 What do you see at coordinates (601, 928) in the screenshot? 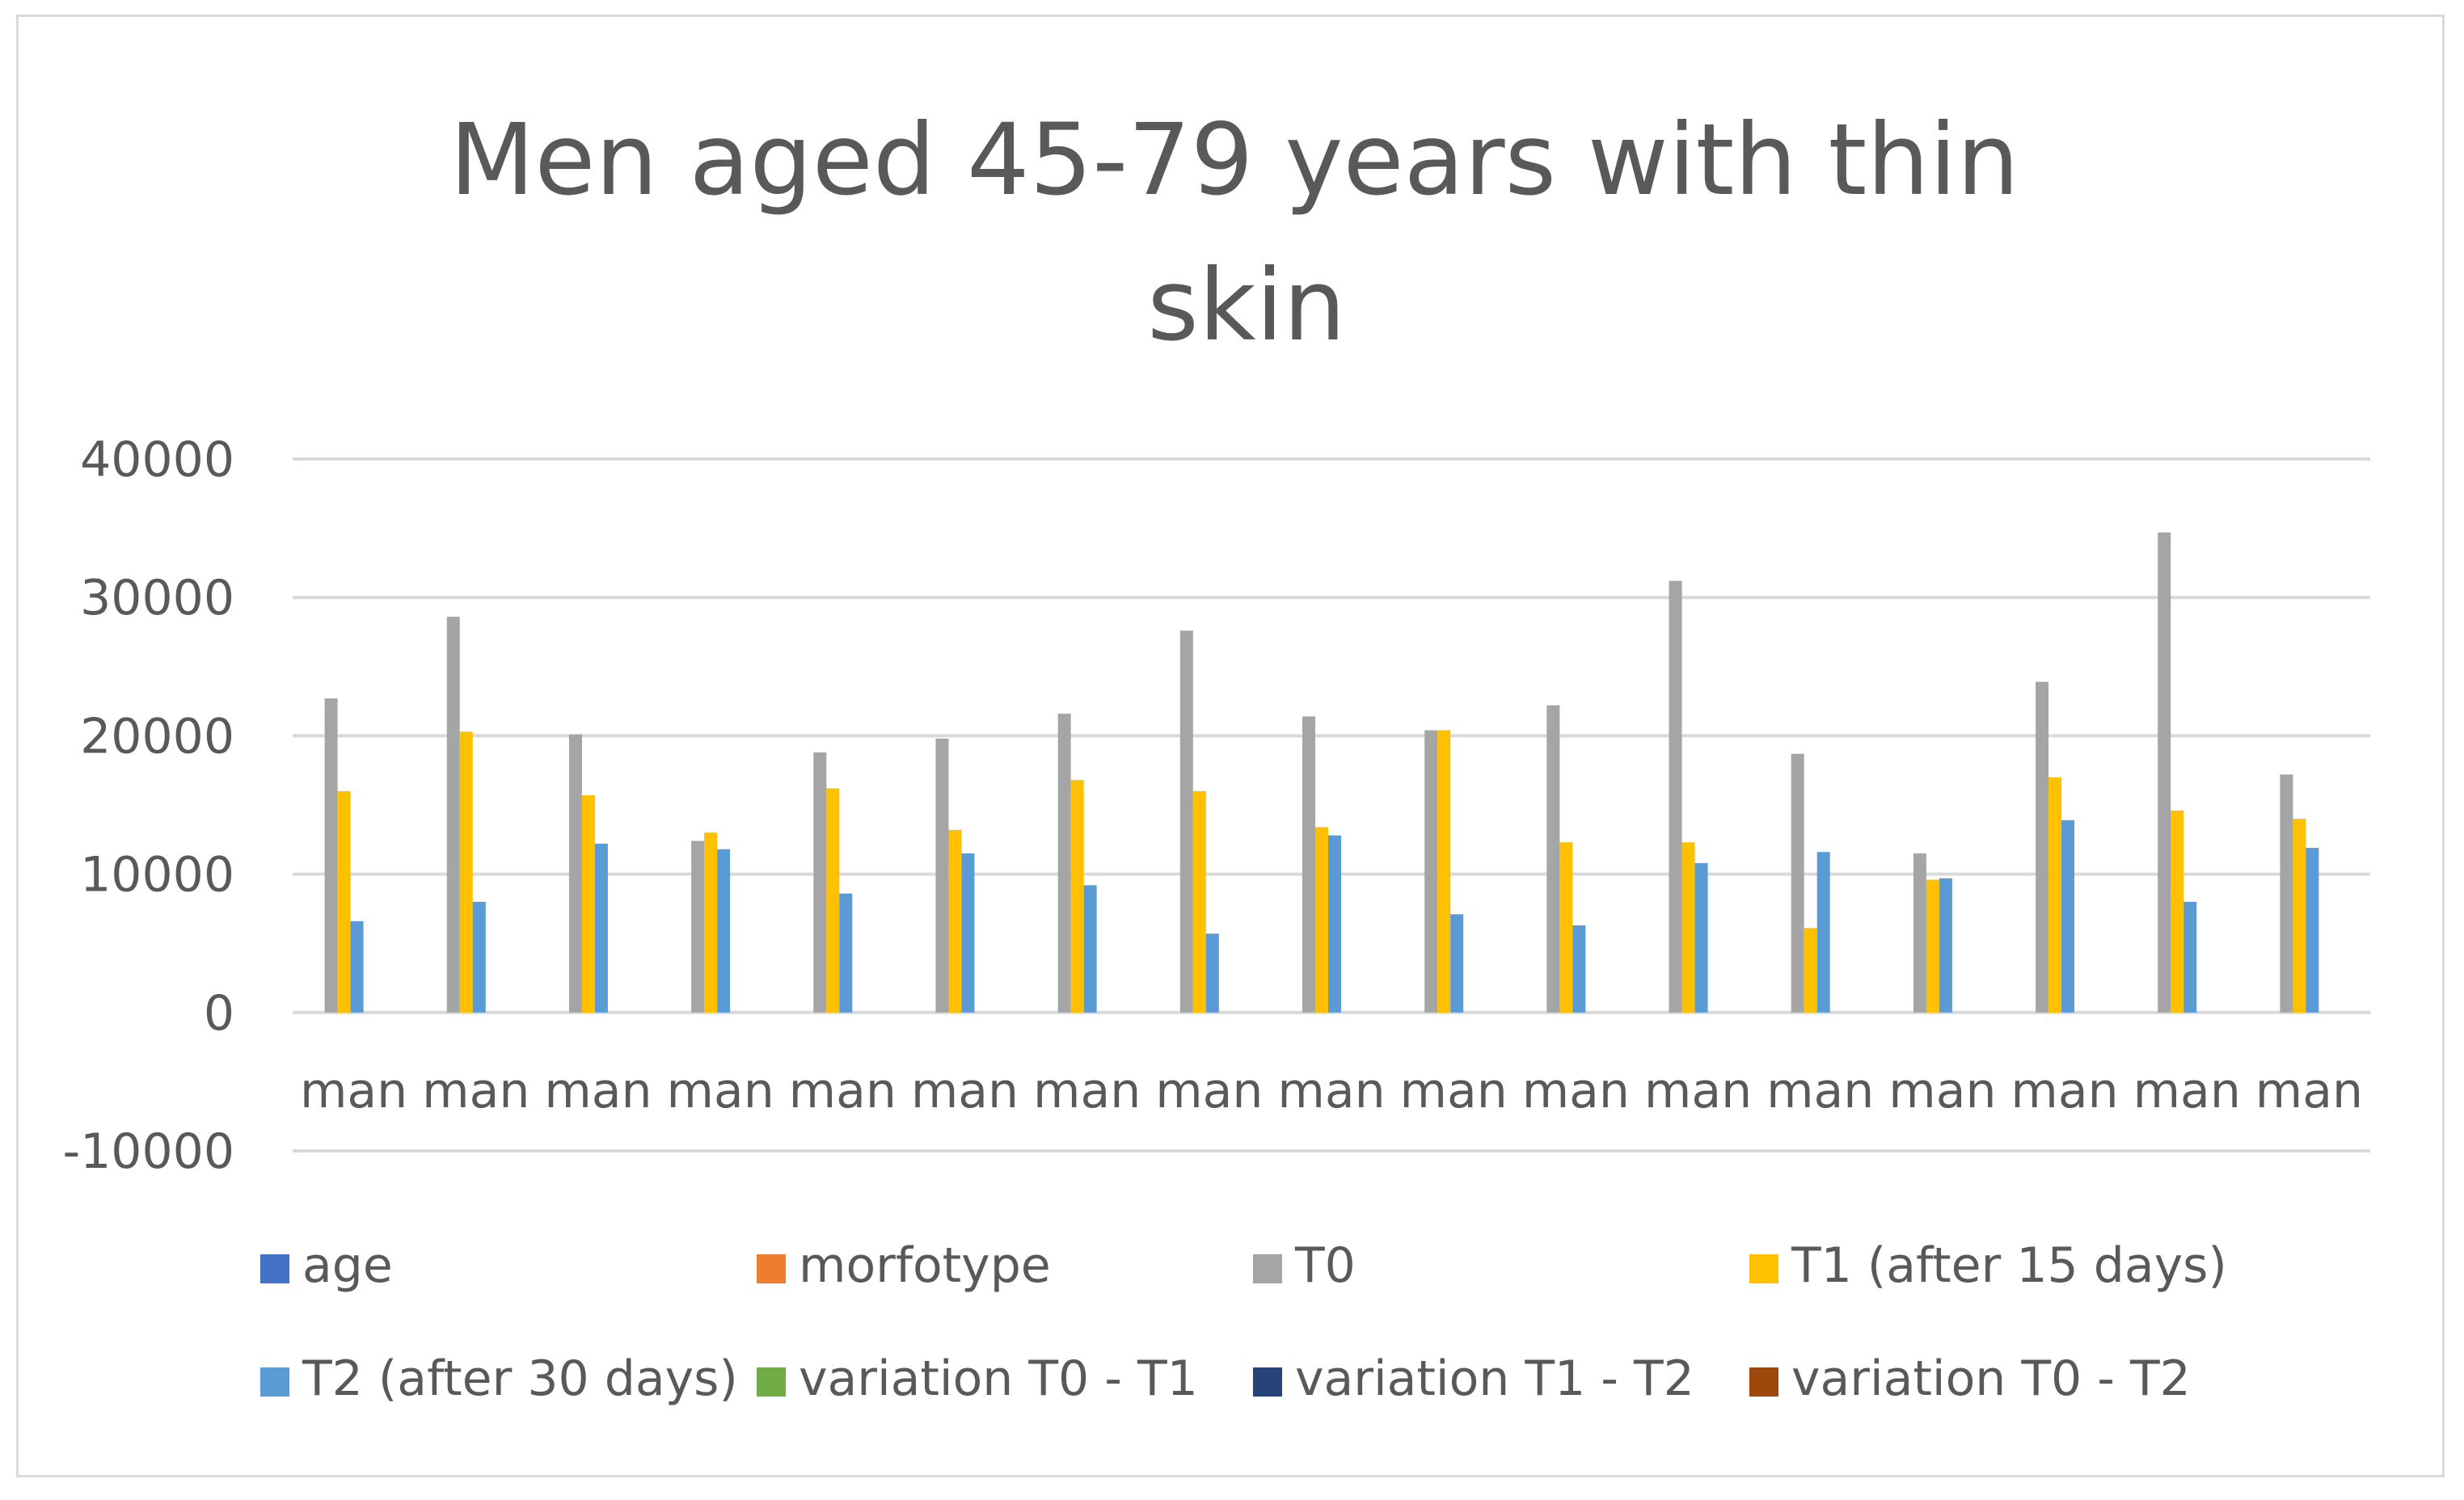
I see `bar-t2-after-30-days--2` at bounding box center [601, 928].